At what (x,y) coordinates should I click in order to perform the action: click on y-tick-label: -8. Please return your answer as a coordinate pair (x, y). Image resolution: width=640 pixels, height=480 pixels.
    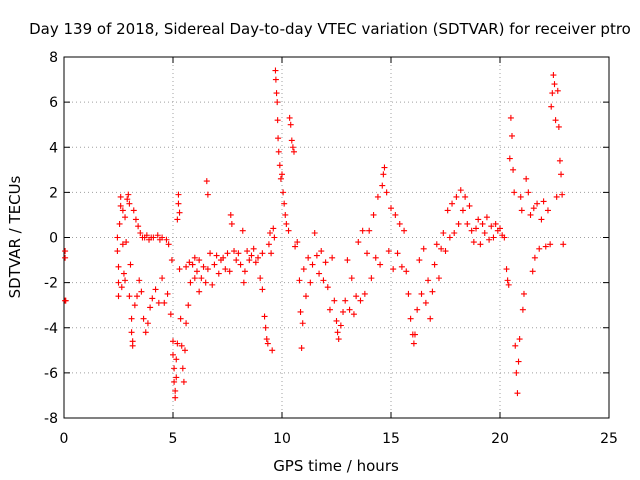
    Looking at the image, I should click on (51, 419).